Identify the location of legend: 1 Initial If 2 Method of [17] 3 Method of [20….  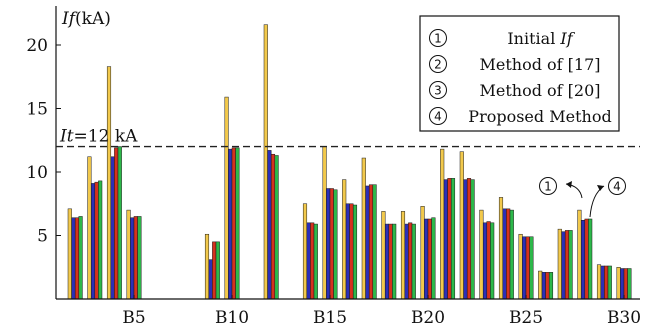
(519, 73).